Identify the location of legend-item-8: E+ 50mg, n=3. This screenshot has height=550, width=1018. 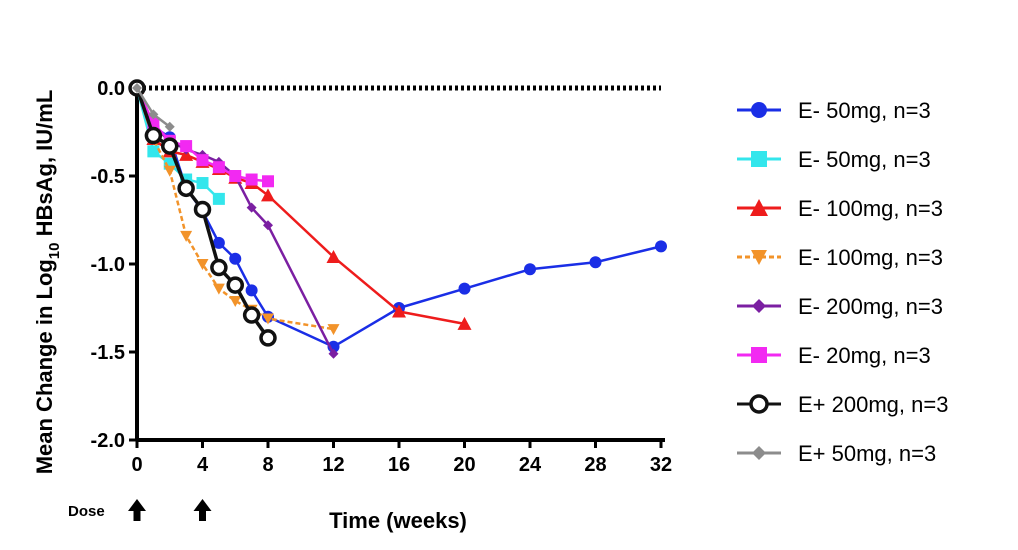
(836, 453).